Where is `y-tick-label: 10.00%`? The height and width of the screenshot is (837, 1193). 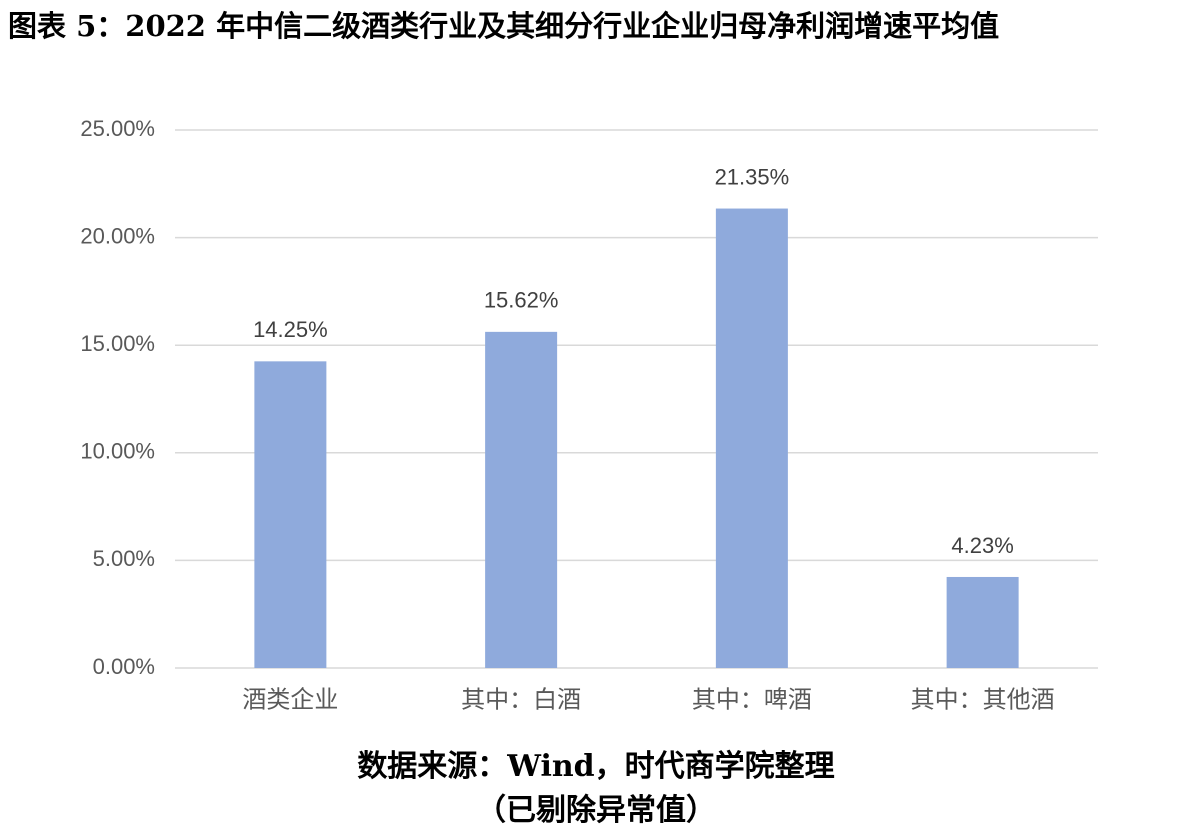
y-tick-label: 10.00% is located at coordinates (117, 451).